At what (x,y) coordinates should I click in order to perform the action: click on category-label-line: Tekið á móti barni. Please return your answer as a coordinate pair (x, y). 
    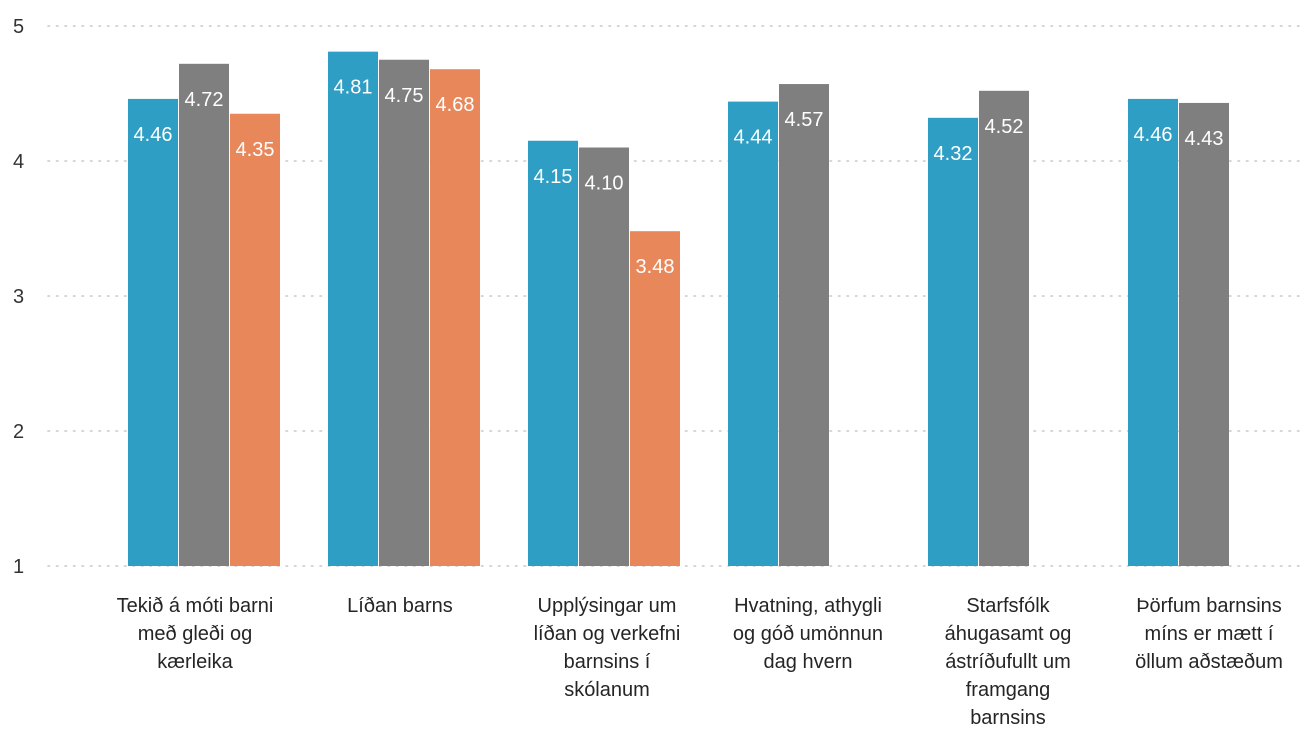
    Looking at the image, I should click on (195, 606).